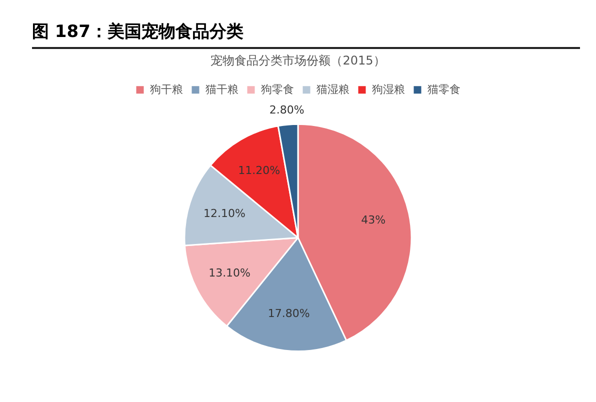 Image resolution: width=596 pixels, height=402 pixels. Describe the element at coordinates (277, 89) in the screenshot. I see `legend-label: 狗零食` at that location.